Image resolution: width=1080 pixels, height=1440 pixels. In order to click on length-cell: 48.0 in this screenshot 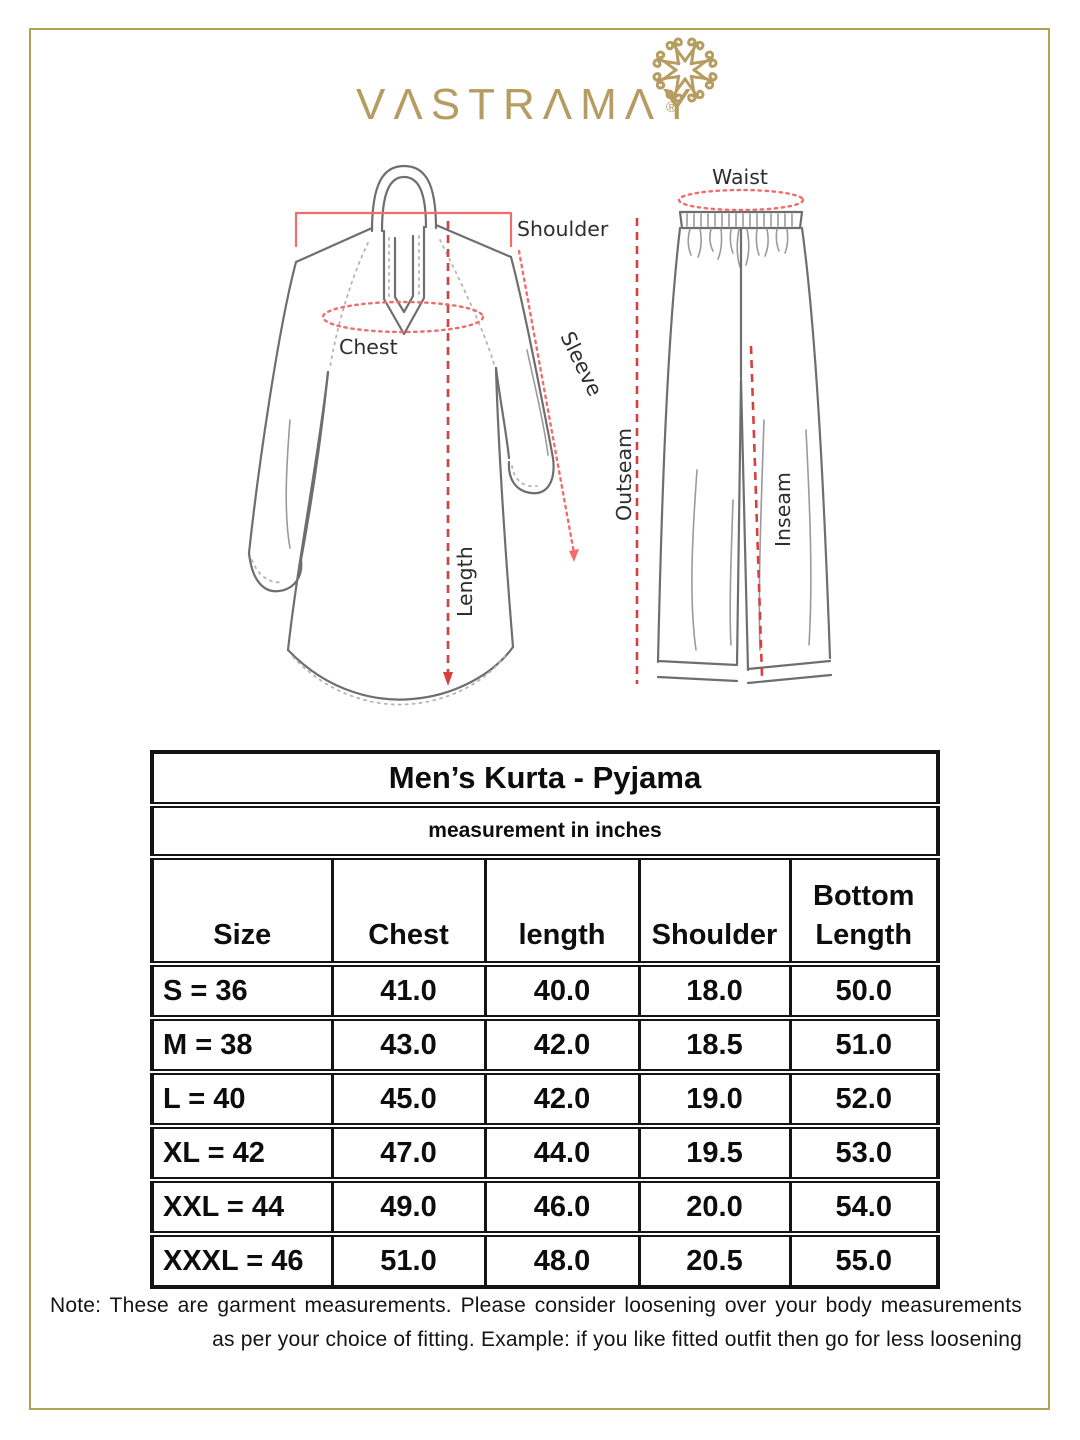, I will do `click(561, 1259)`.